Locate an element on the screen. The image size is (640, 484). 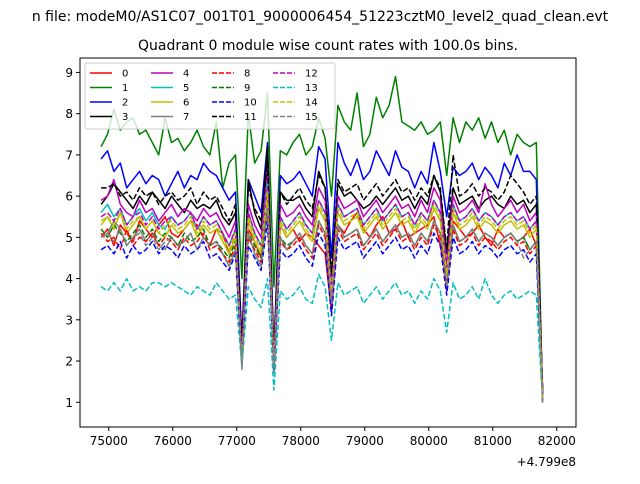
legend-label-12: 12 is located at coordinates (311, 74).